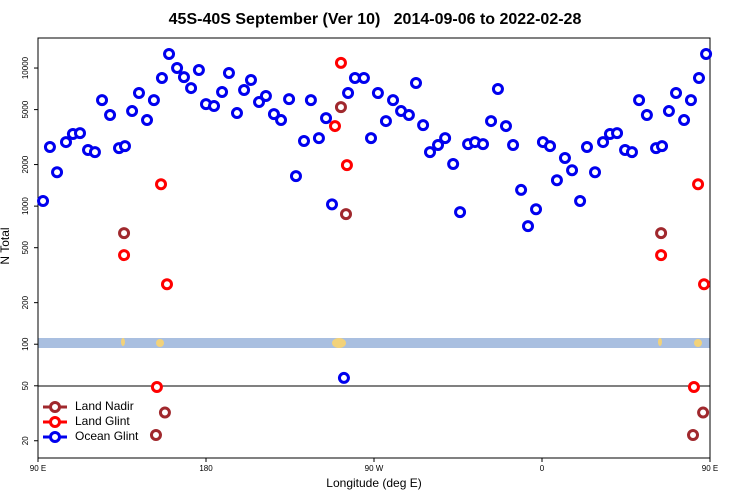 The width and height of the screenshot is (750, 500). I want to click on y-tick-label: 10000, so click(25, 67).